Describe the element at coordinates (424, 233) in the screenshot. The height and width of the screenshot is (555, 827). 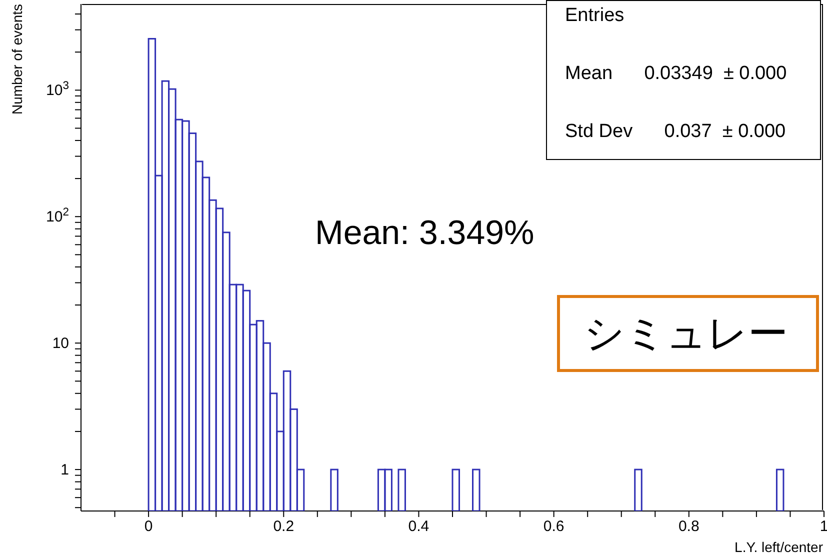
I see `annotation: Mean: 3.349%` at that location.